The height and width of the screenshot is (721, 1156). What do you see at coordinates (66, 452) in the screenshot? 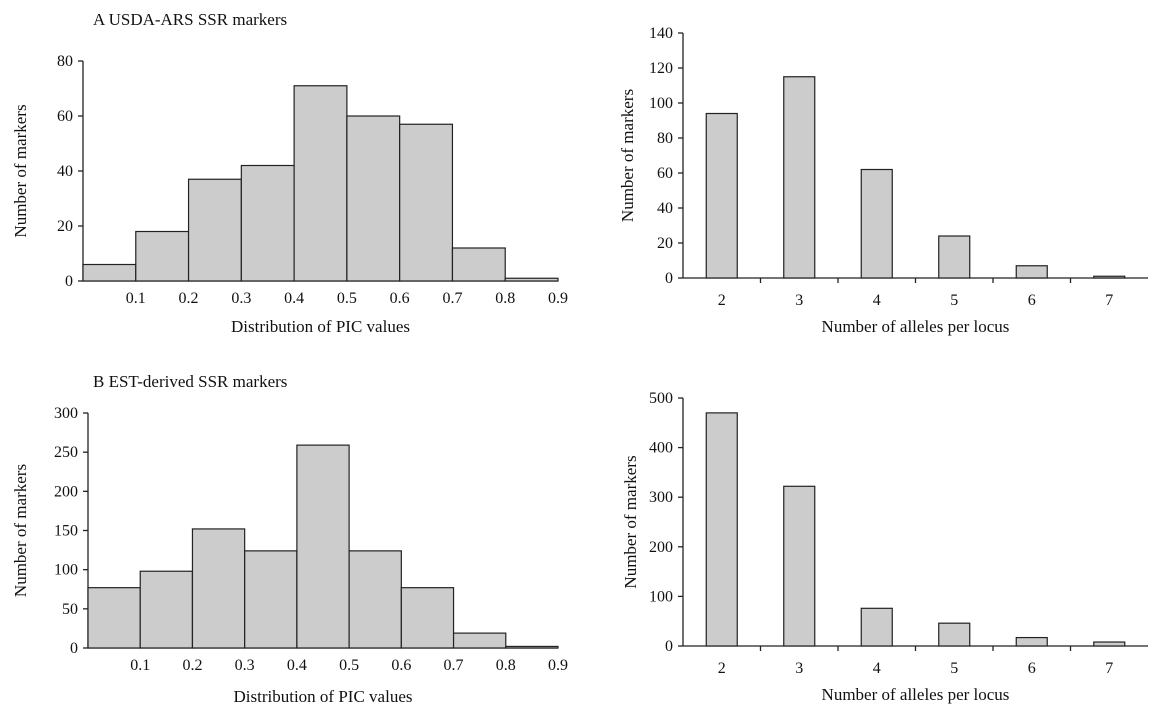
I see `y-tick-label: 250` at bounding box center [66, 452].